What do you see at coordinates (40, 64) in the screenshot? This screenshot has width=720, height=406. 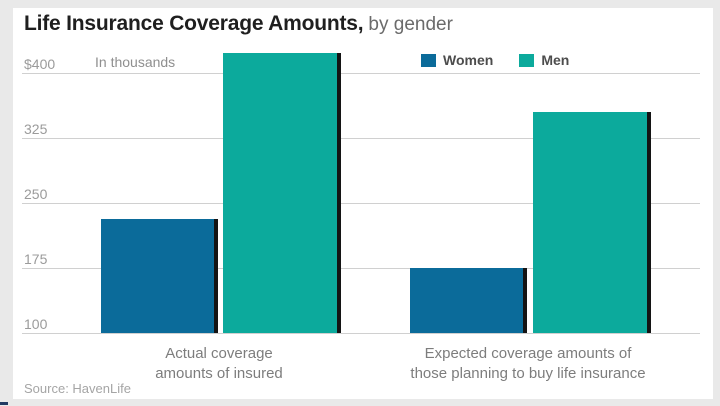 I see `y-tick-label-400: $400` at bounding box center [40, 64].